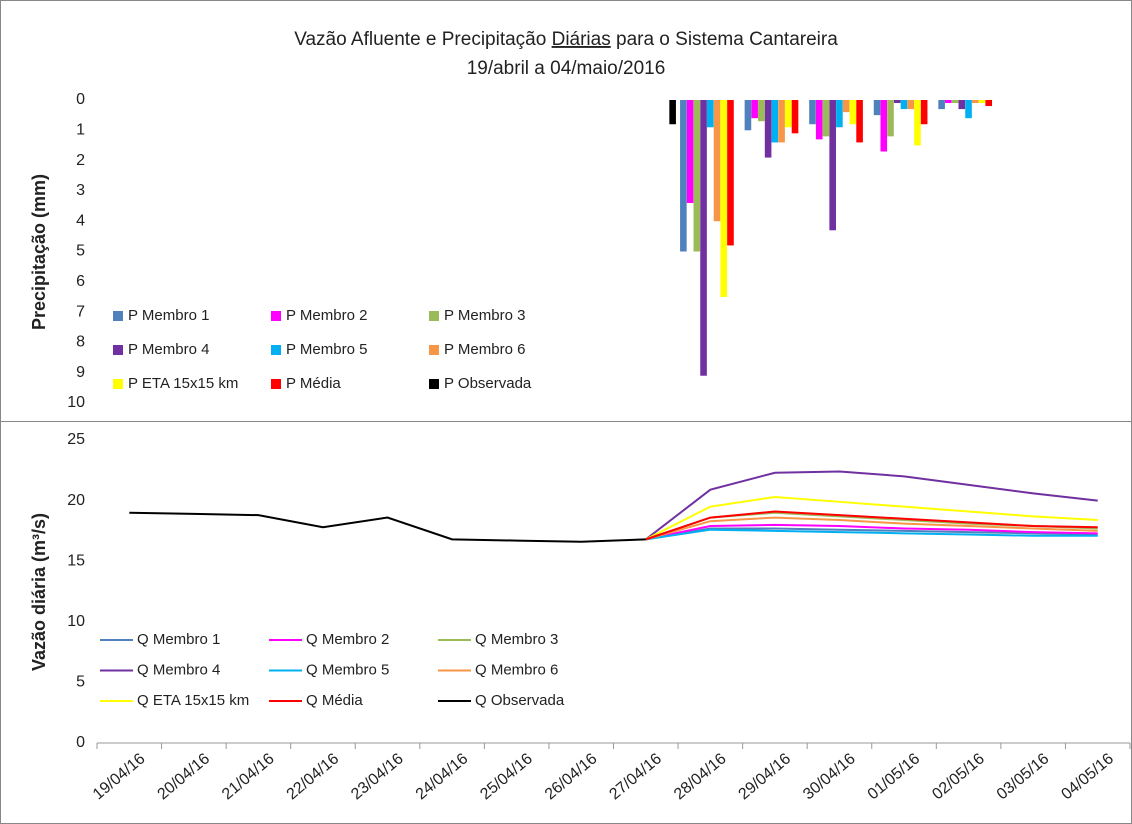  I want to click on y-tick-label: 6, so click(80, 281).